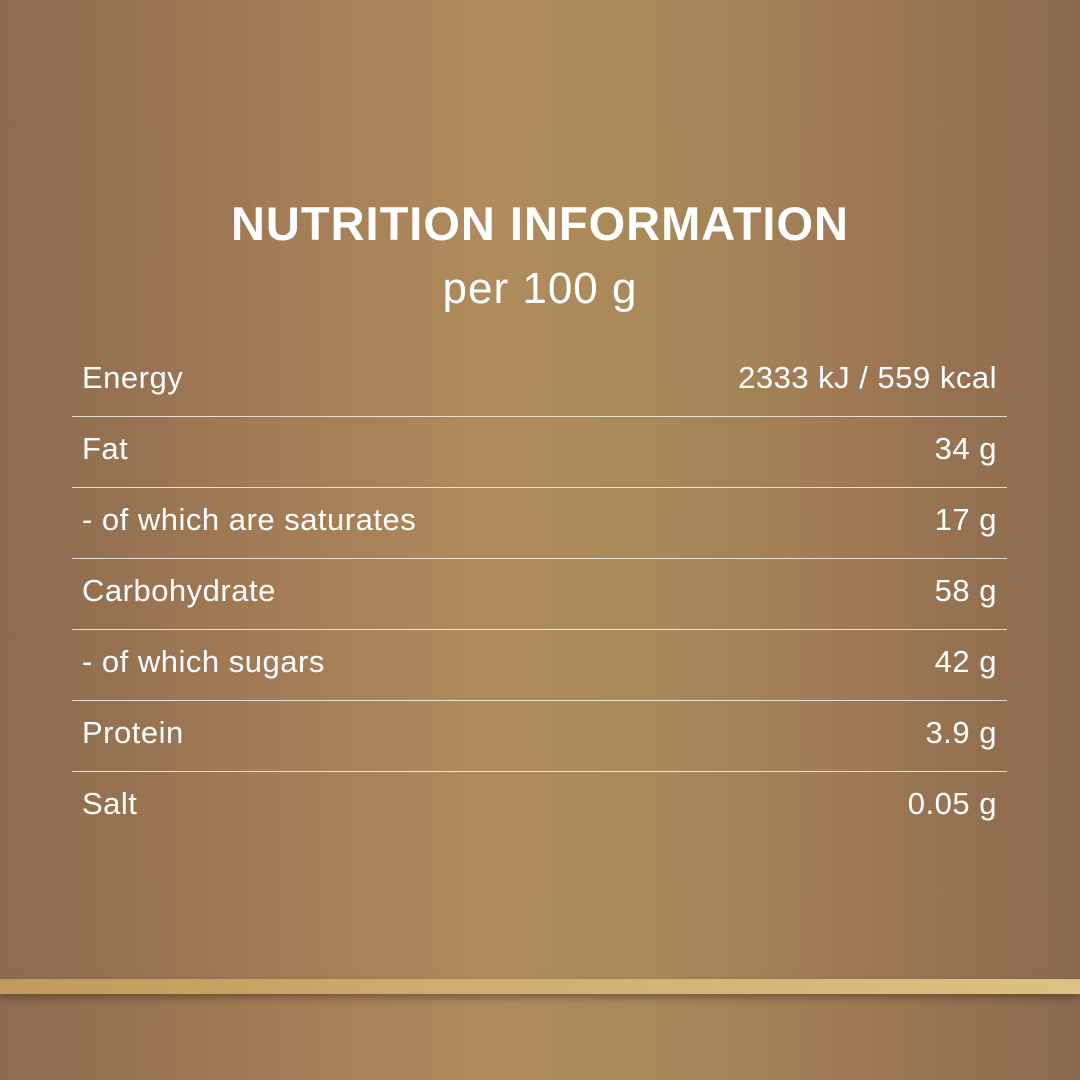 The height and width of the screenshot is (1080, 1080). I want to click on table-row: Carbohydrate 58 g, so click(539, 594).